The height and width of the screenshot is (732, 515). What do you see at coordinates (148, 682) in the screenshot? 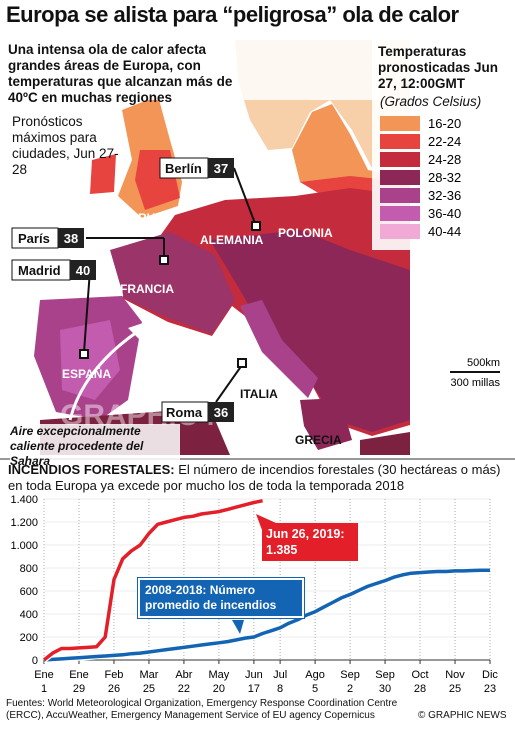
I see `x-tick-label: Mar 25` at bounding box center [148, 682].